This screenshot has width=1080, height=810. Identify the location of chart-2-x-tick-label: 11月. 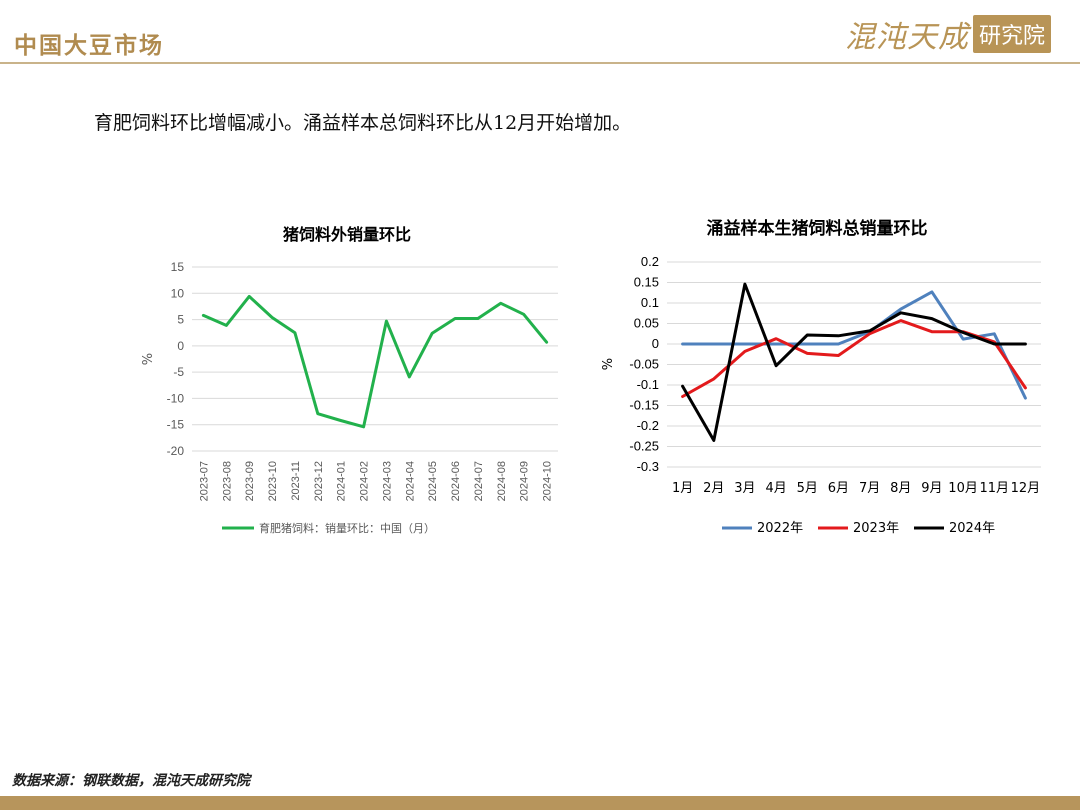
(994, 488).